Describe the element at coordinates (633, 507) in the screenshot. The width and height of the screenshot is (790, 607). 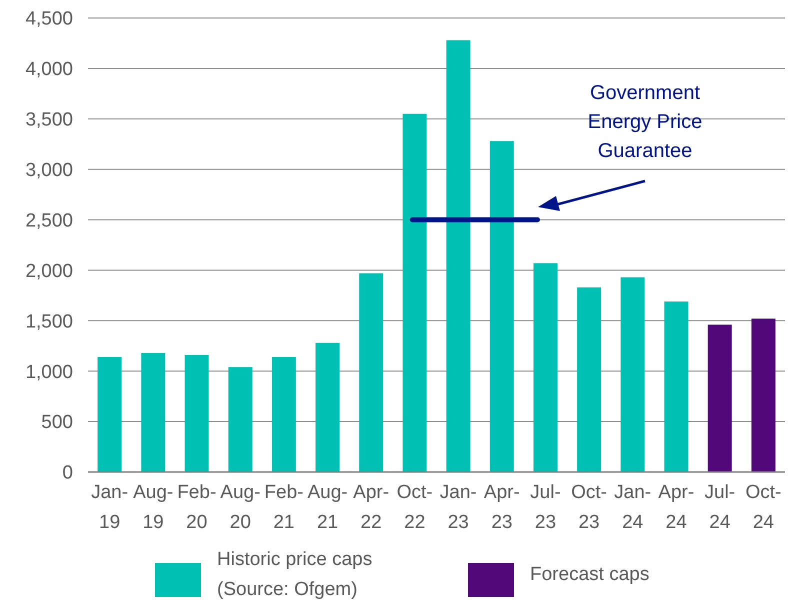
I see `x-tick-label: Jan-24` at that location.